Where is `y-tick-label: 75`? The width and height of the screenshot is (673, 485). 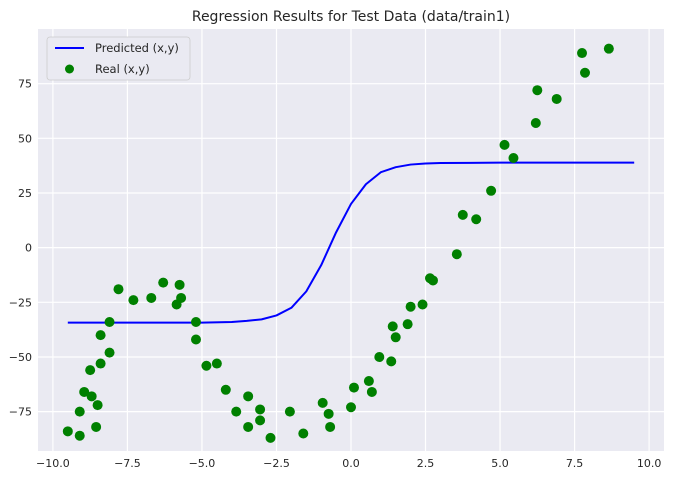
y-tick-label: 75 is located at coordinates (25, 84).